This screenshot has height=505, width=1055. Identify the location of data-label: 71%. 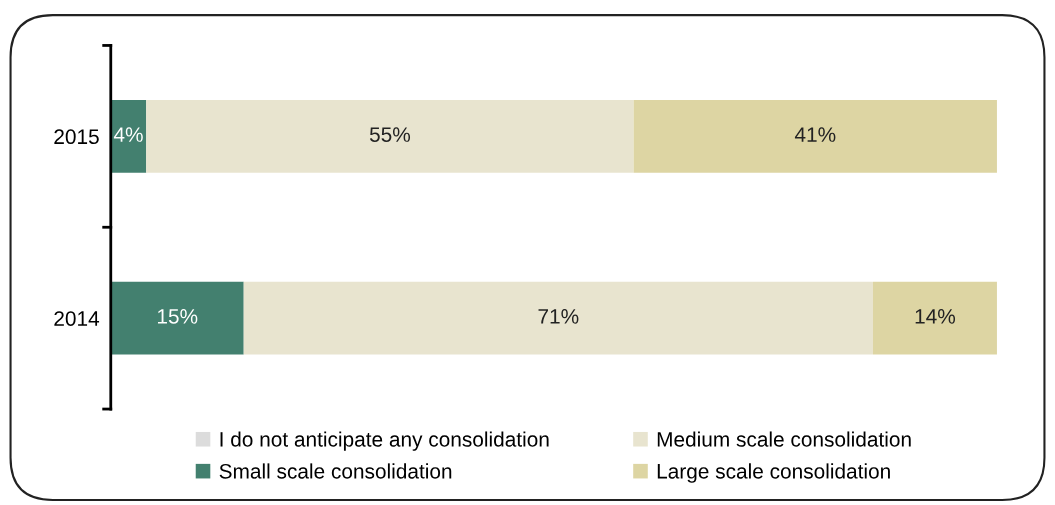
(558, 316).